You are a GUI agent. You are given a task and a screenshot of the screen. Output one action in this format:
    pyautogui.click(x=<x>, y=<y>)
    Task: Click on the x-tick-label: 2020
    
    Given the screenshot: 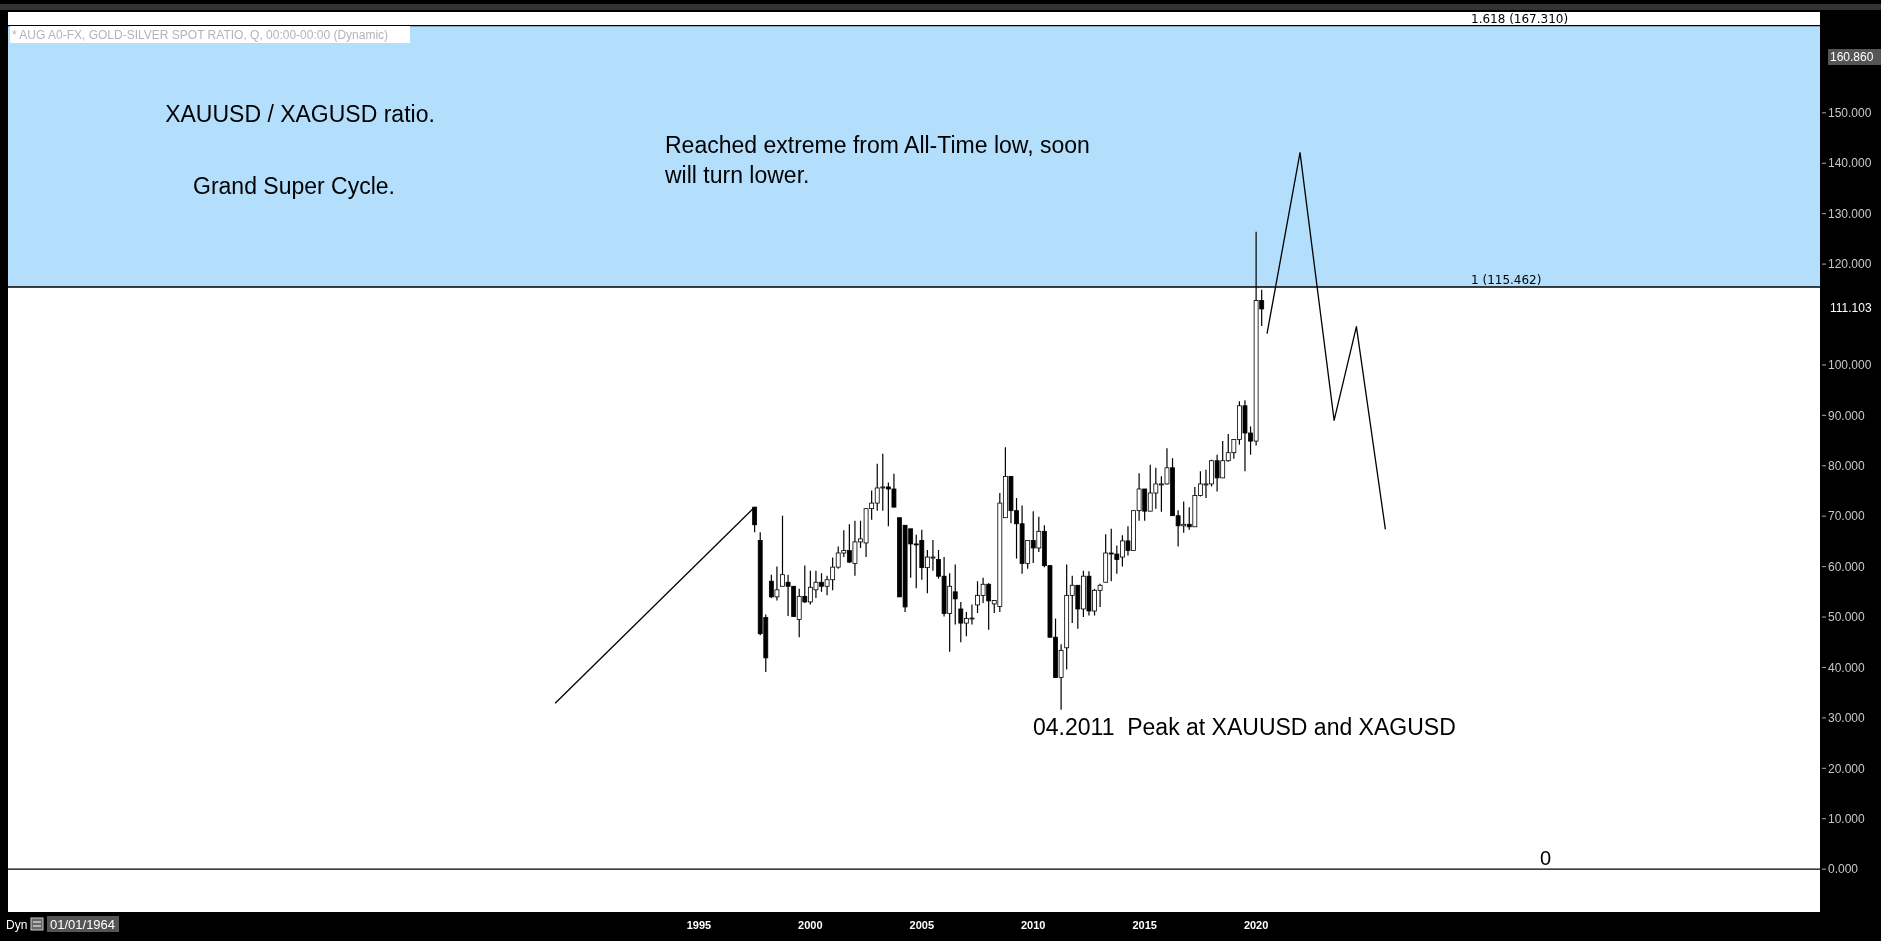 What is the action you would take?
    pyautogui.click(x=1256, y=925)
    